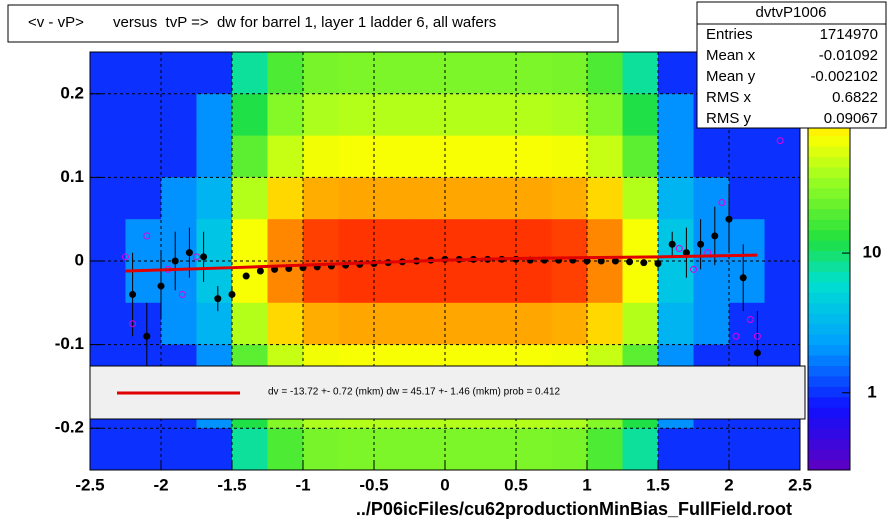 The height and width of the screenshot is (524, 896). Describe the element at coordinates (373, 484) in the screenshot. I see `x-tick-label: -0.5` at that location.